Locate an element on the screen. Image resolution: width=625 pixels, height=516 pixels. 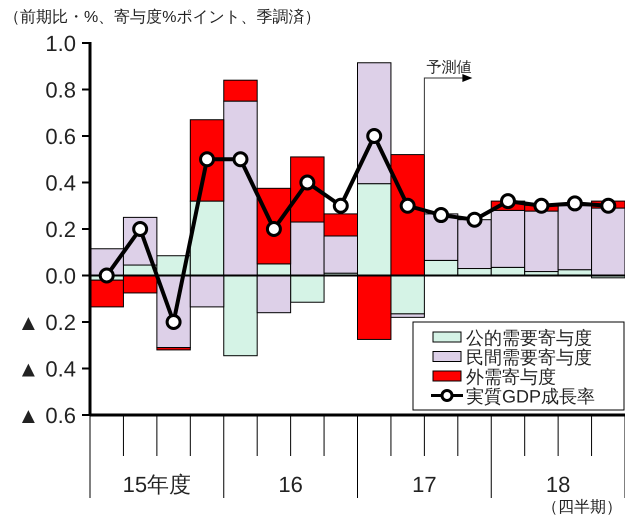
y-tick-label: 0.6 is located at coordinates (60, 136).